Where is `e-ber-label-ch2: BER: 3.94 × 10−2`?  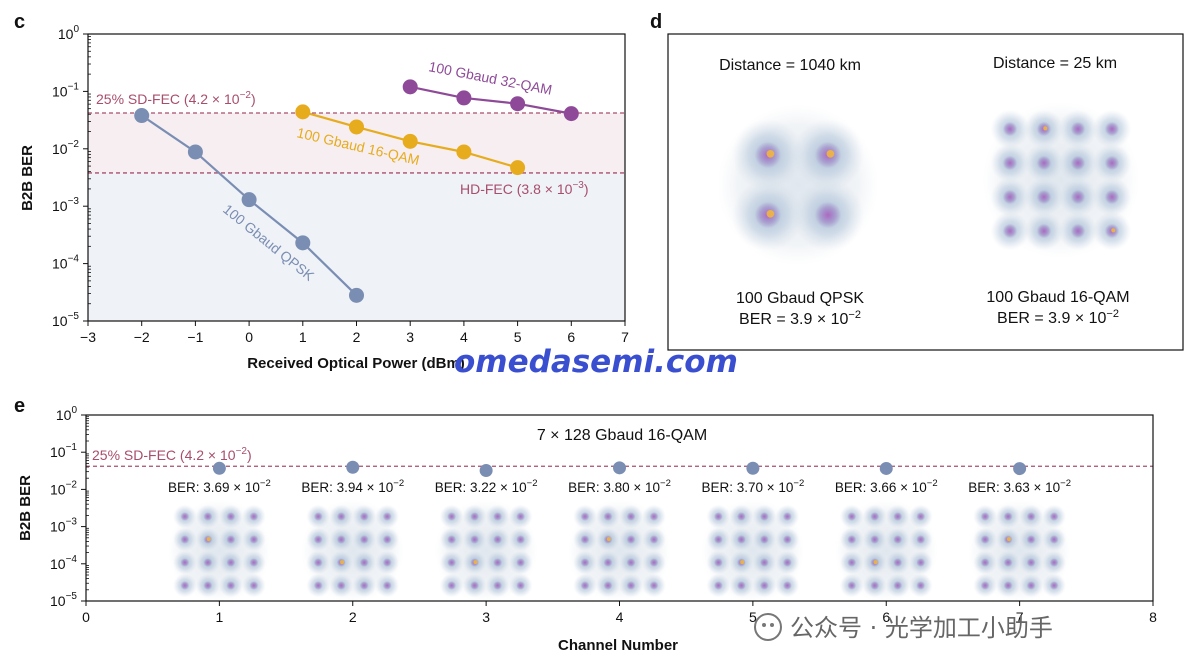
e-ber-label-ch2: BER: 3.94 × 10−2 is located at coordinates (352, 486).